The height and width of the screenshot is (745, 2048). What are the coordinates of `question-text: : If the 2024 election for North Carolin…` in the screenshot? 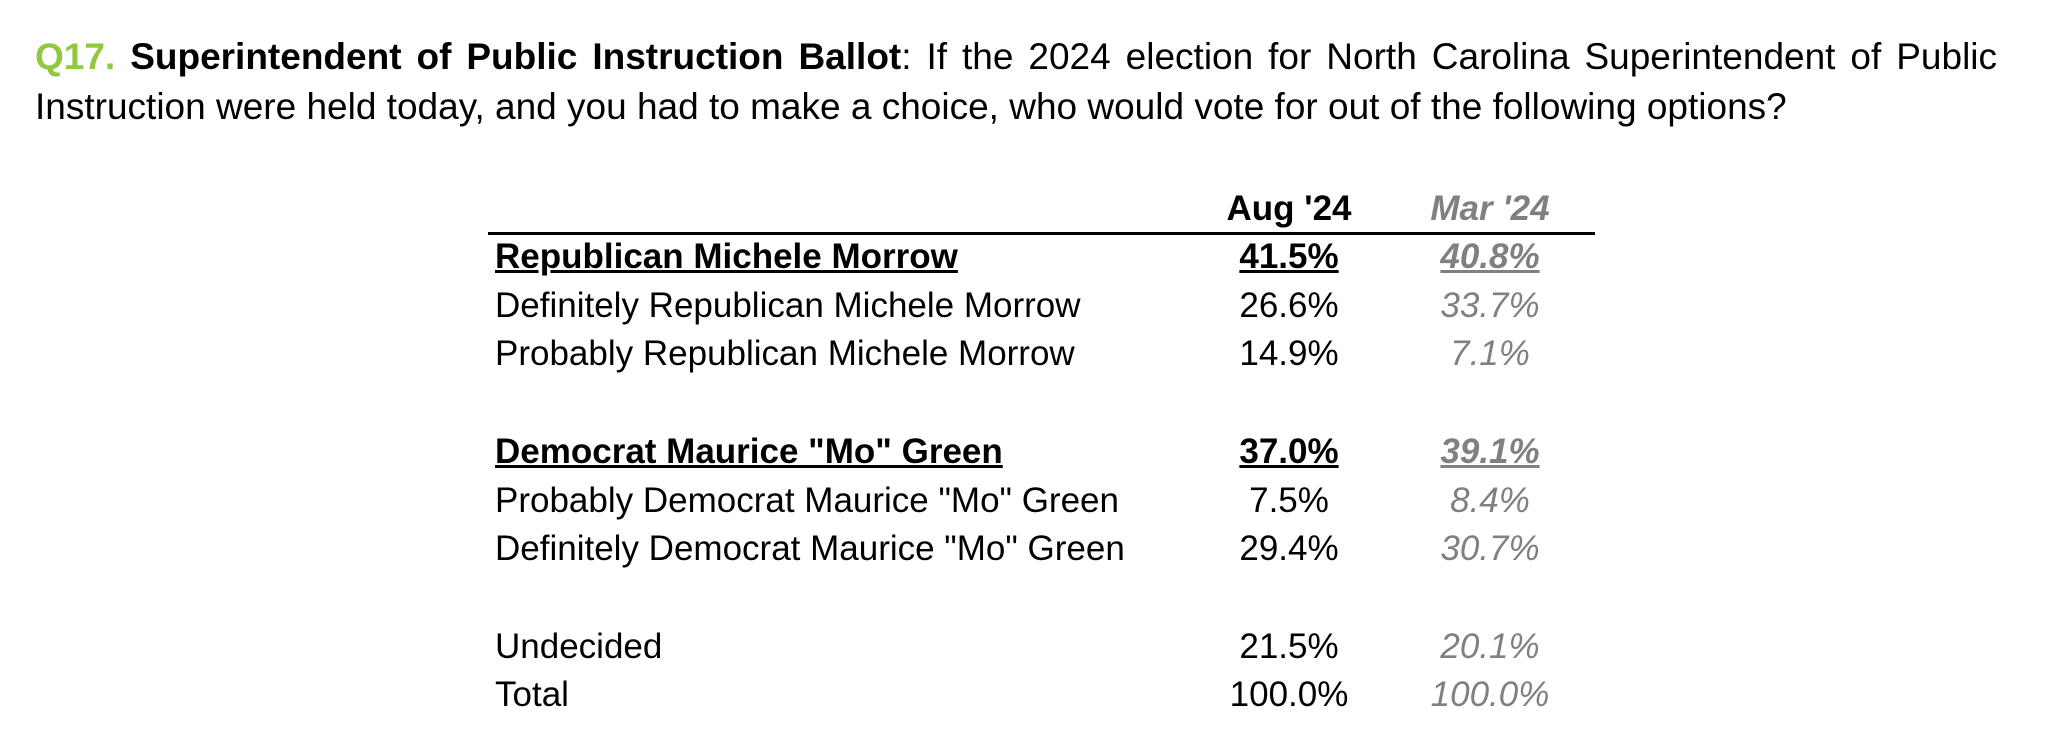 It's located at (1016, 81).